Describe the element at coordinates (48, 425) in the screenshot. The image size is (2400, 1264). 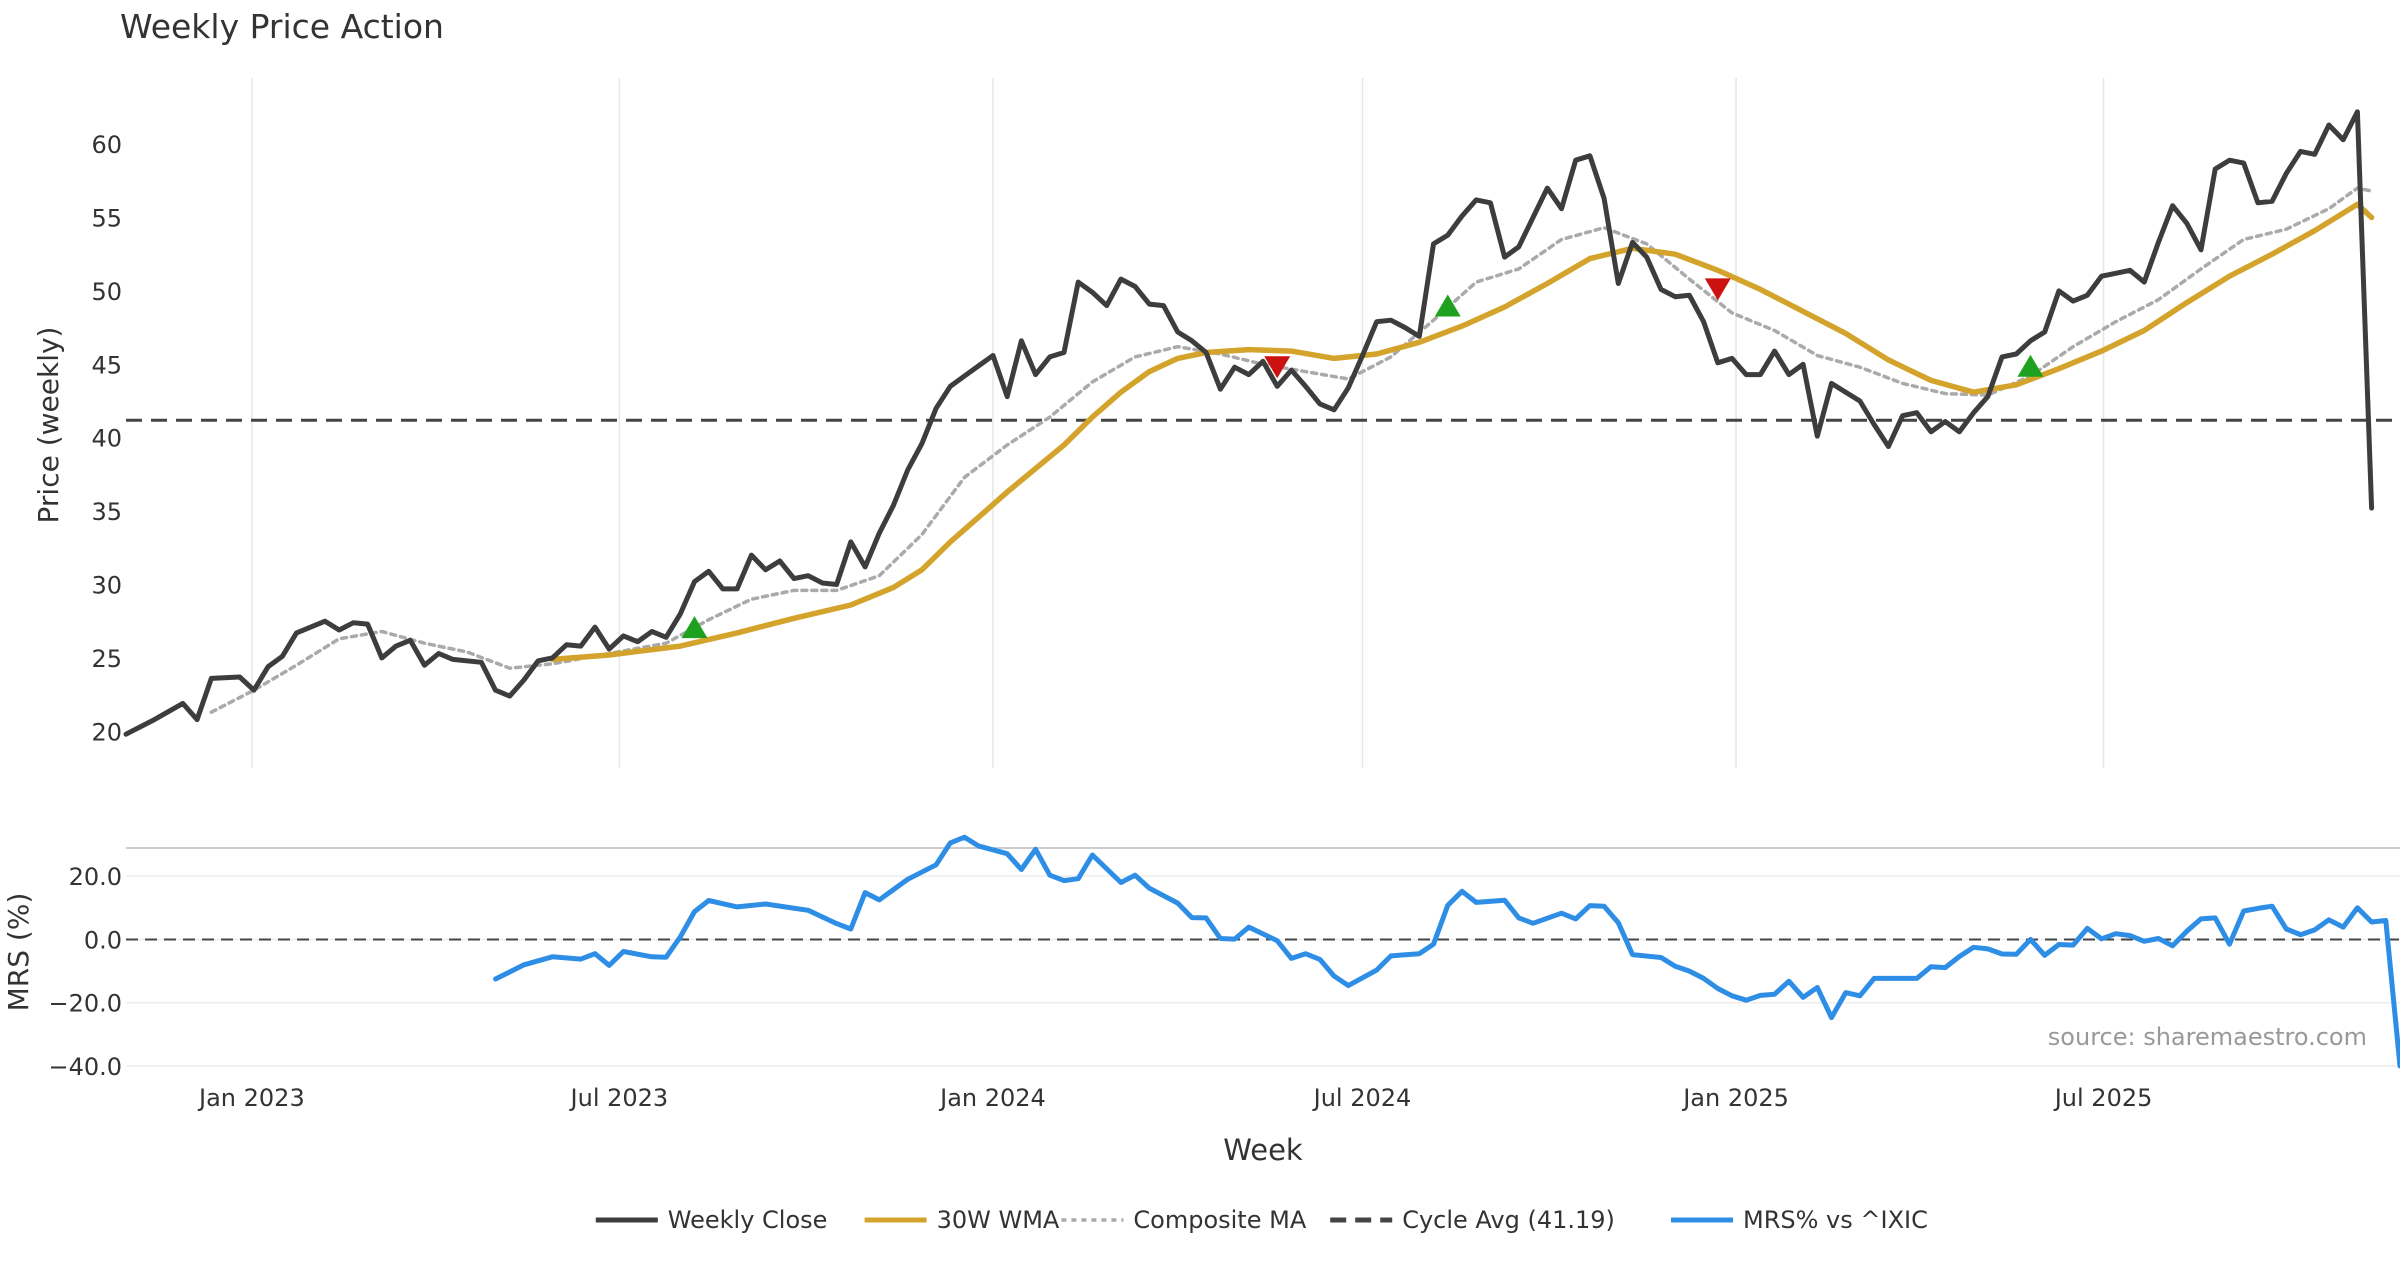
I see `price-y-axis-label: Price (weekly)` at that location.